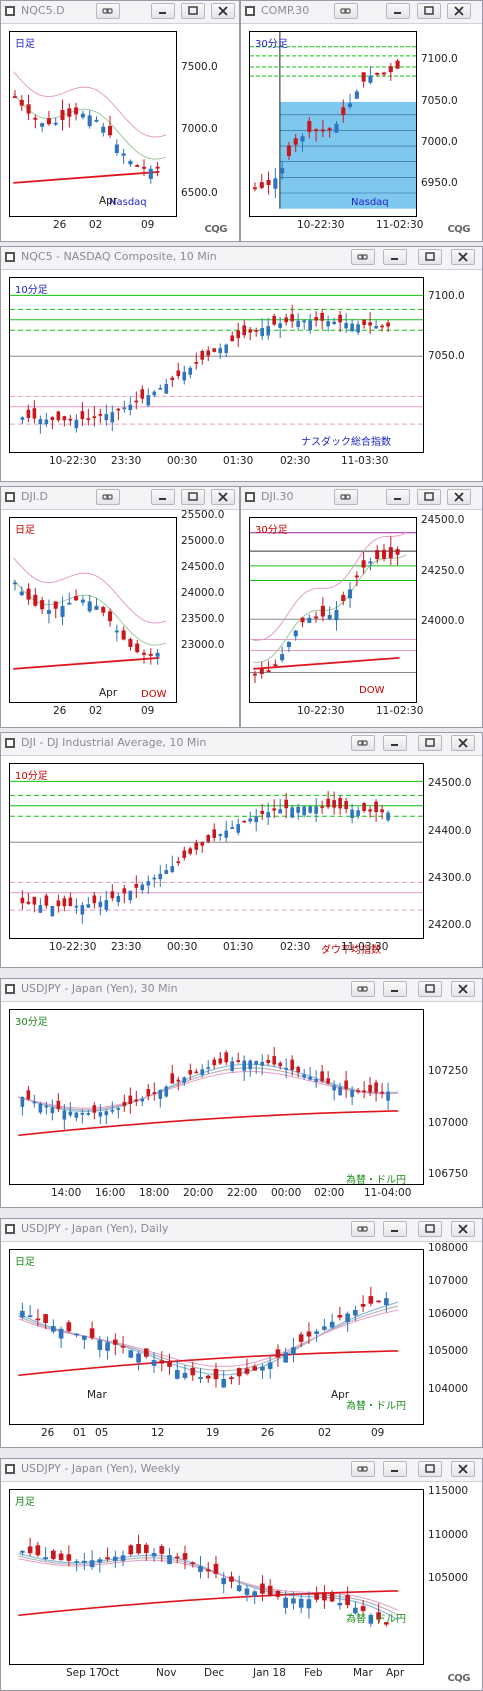 Image resolution: width=483 pixels, height=1691 pixels. What do you see at coordinates (333, 120) in the screenshot?
I see `price-chart` at bounding box center [333, 120].